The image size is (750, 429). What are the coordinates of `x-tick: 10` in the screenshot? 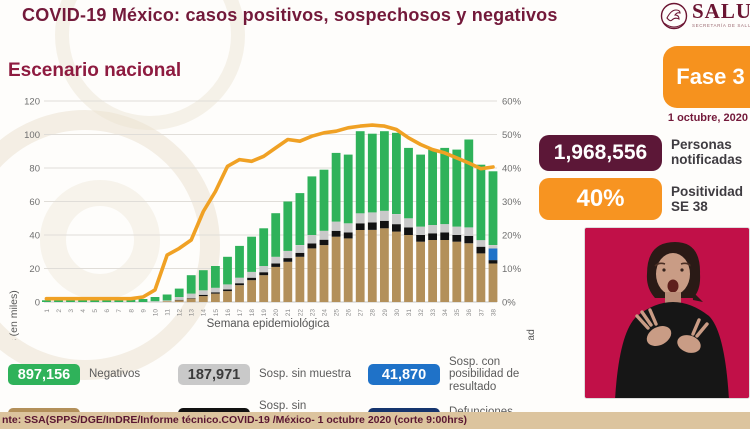 It's located at (155, 313).